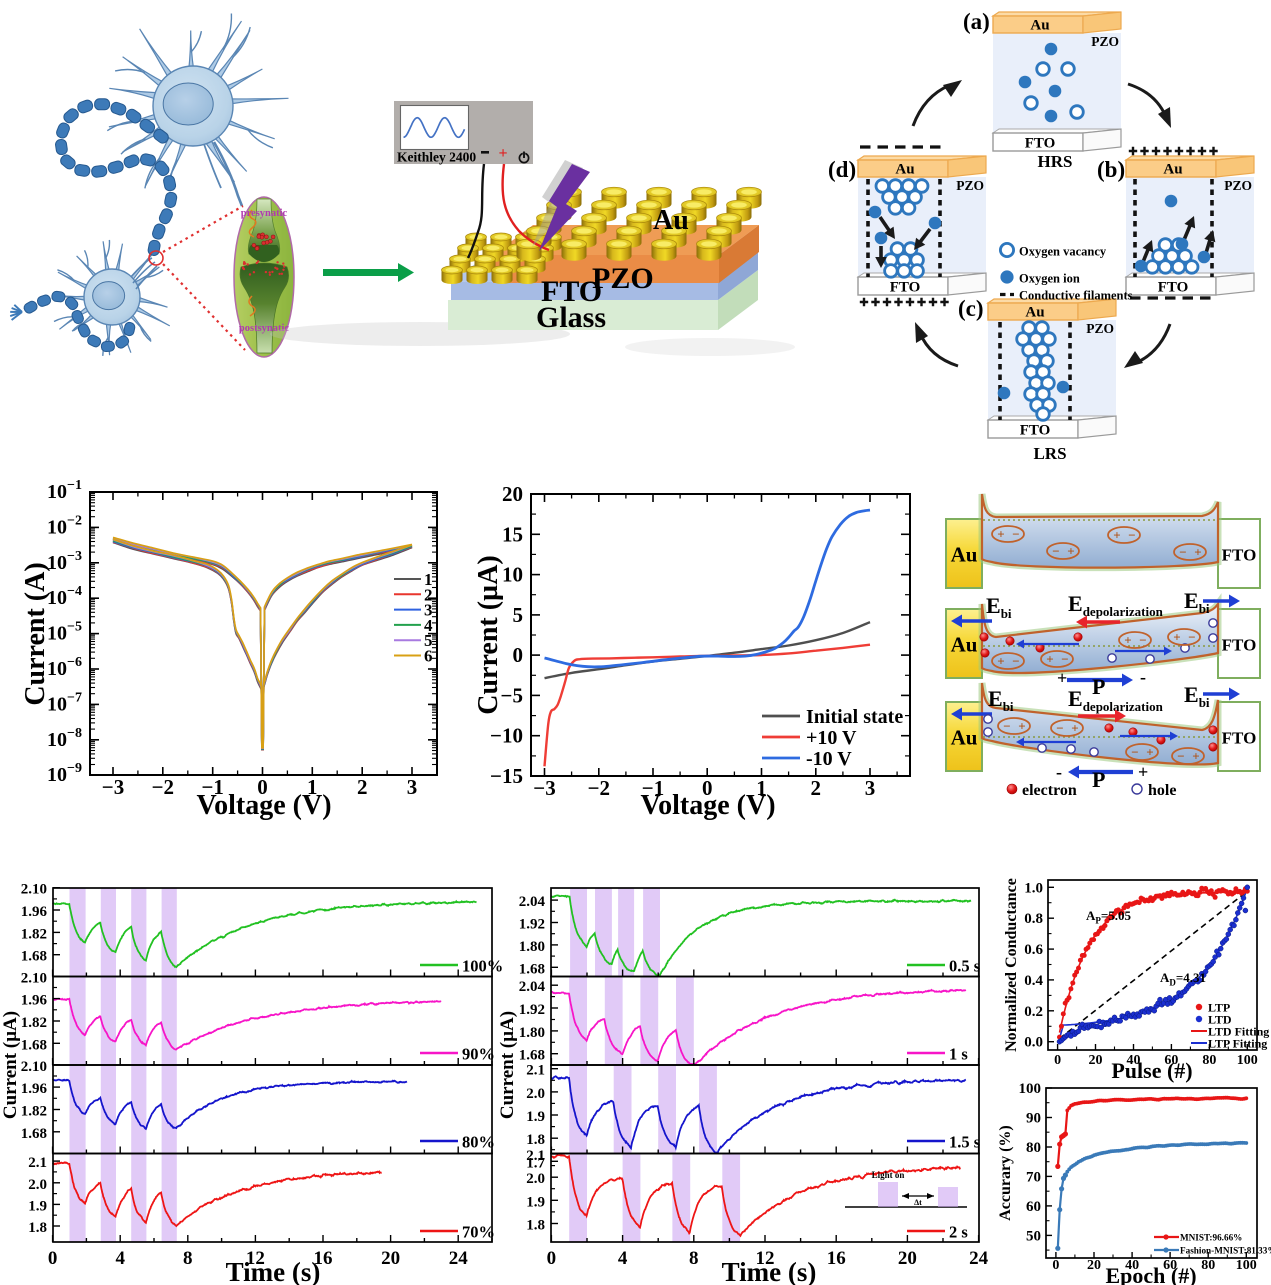  I want to click on svg-text: 0.6, so click(1033, 950).